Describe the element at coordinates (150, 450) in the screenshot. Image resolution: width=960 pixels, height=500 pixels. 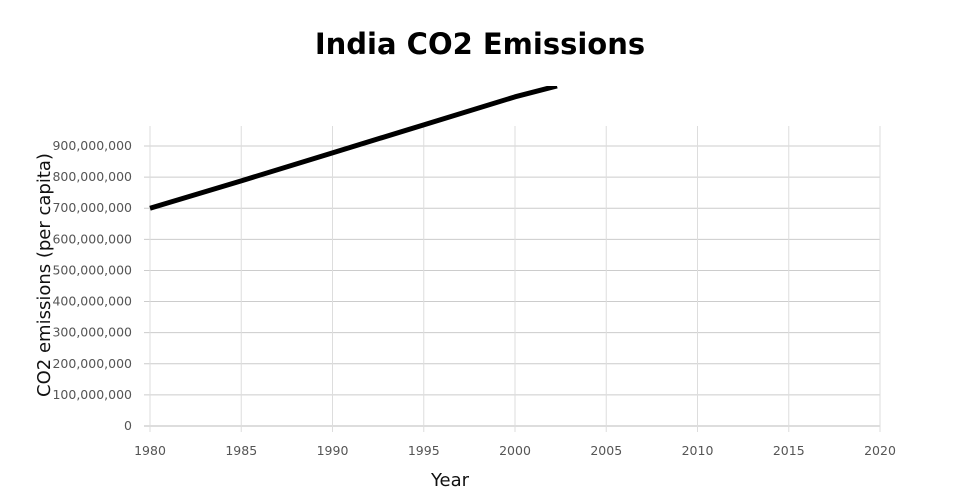
I see `x-tick-label: 1980` at that location.